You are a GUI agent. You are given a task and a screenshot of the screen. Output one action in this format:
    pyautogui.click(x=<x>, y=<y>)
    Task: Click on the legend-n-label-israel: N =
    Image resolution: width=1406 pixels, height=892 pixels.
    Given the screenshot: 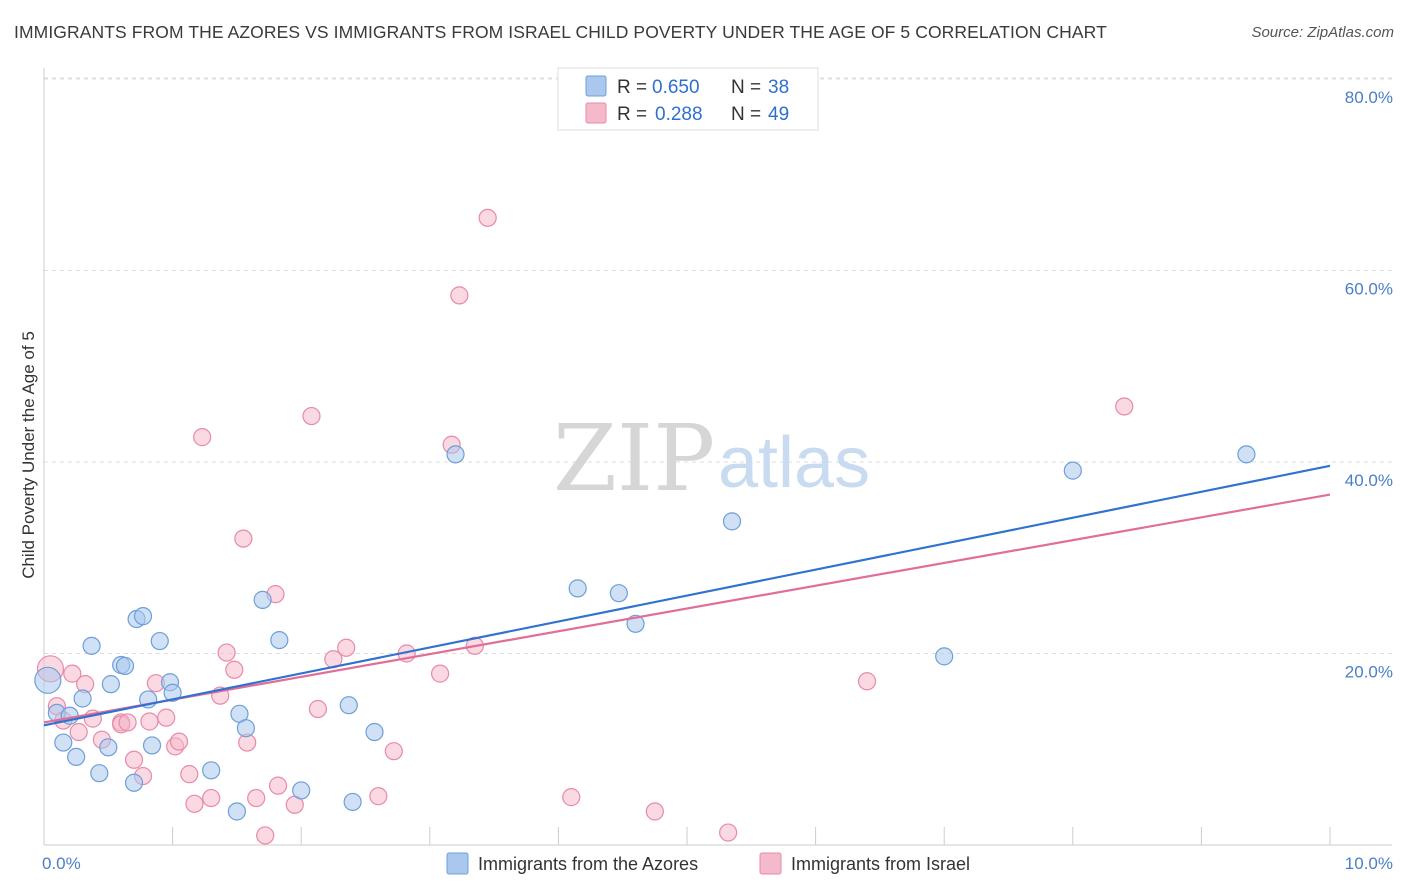 What is the action you would take?
    pyautogui.click(x=746, y=114)
    